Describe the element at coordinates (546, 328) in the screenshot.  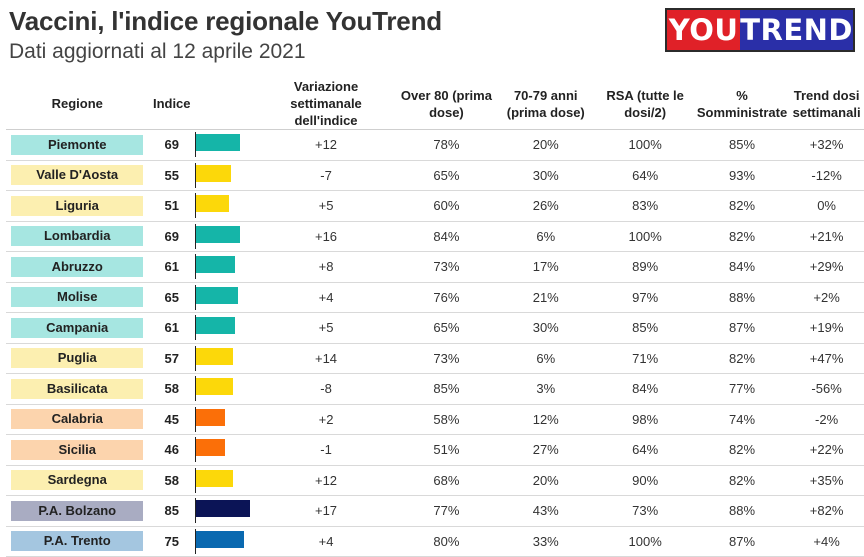
I see `age7079-cell: 30%` at that location.